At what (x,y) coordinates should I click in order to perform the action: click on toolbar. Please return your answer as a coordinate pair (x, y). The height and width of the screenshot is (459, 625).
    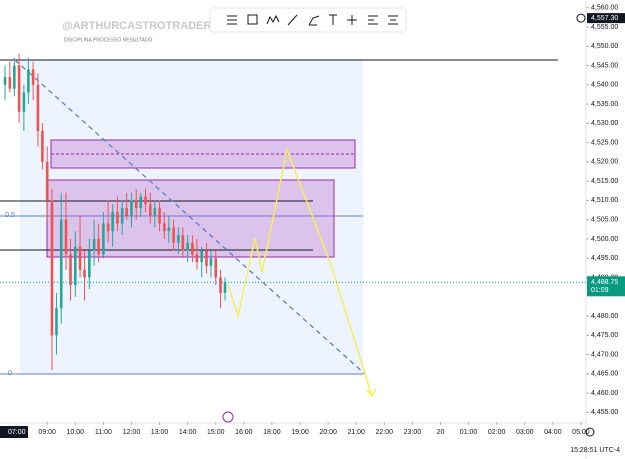
    Looking at the image, I should click on (308, 20).